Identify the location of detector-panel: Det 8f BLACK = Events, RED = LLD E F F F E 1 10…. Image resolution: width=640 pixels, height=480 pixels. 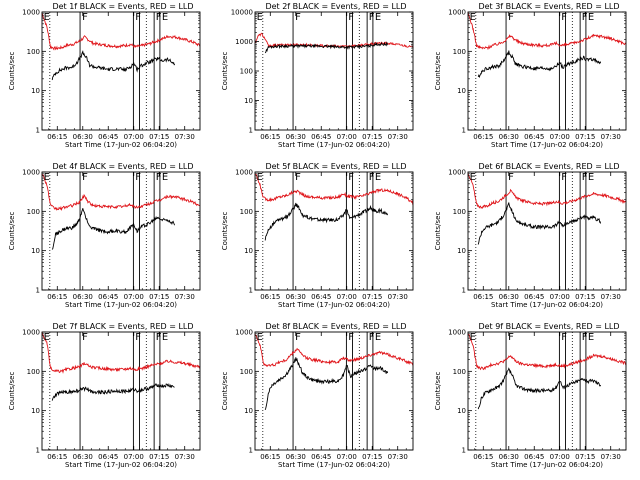
(319, 400).